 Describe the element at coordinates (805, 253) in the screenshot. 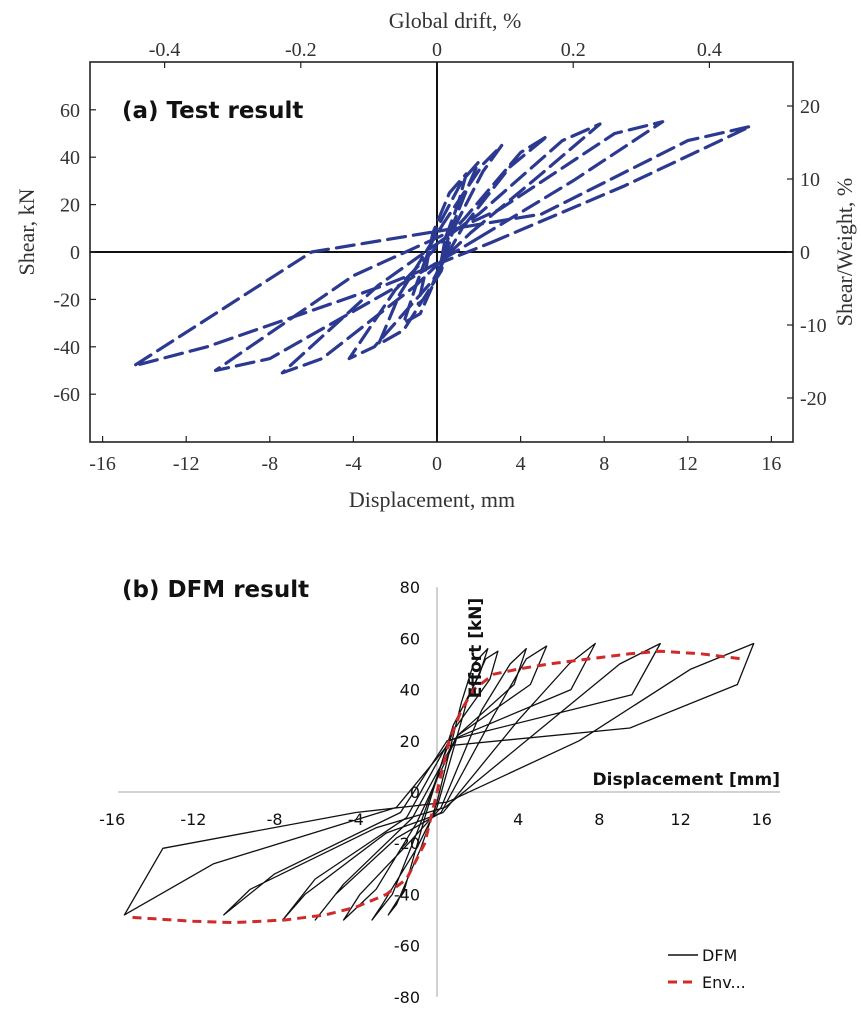

I see `y2-tick-label: 0` at that location.